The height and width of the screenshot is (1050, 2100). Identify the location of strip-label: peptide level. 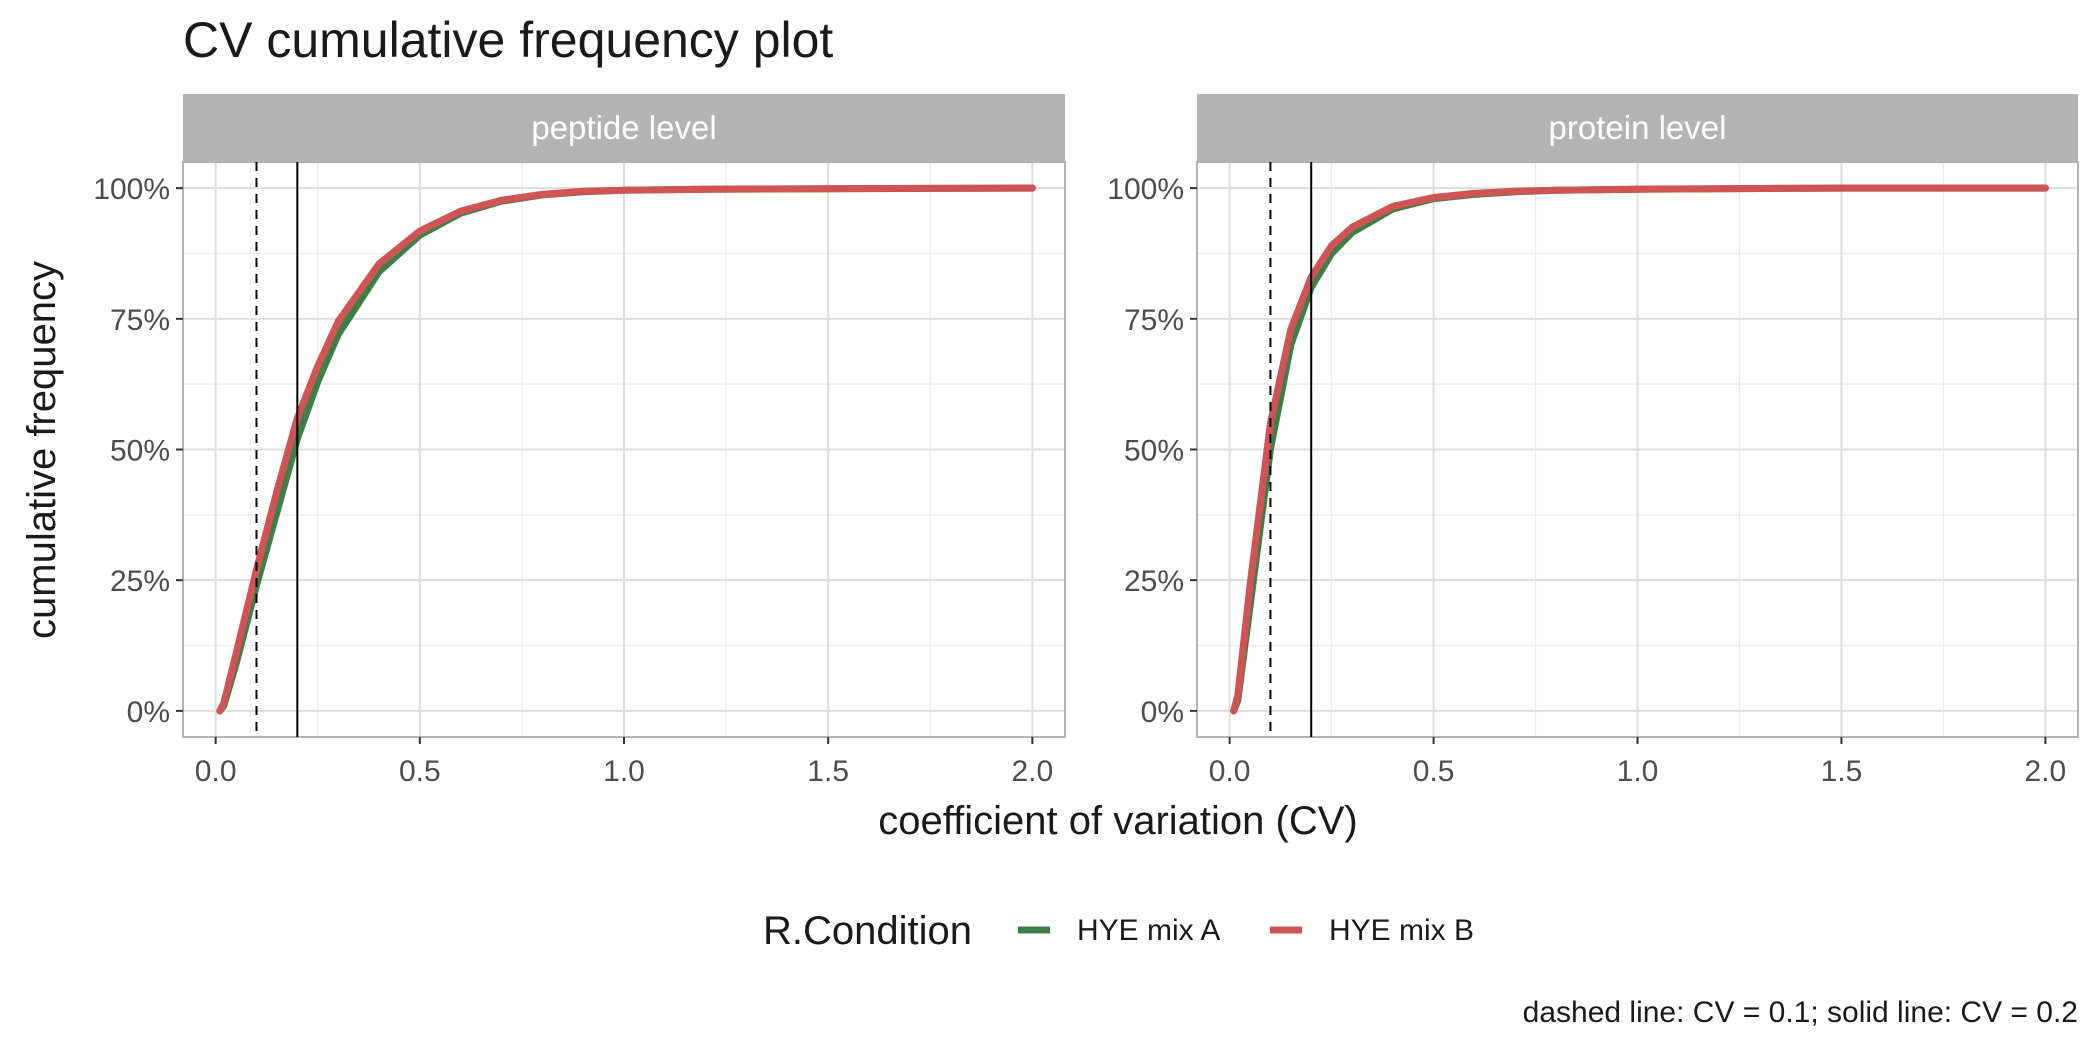
(623, 127).